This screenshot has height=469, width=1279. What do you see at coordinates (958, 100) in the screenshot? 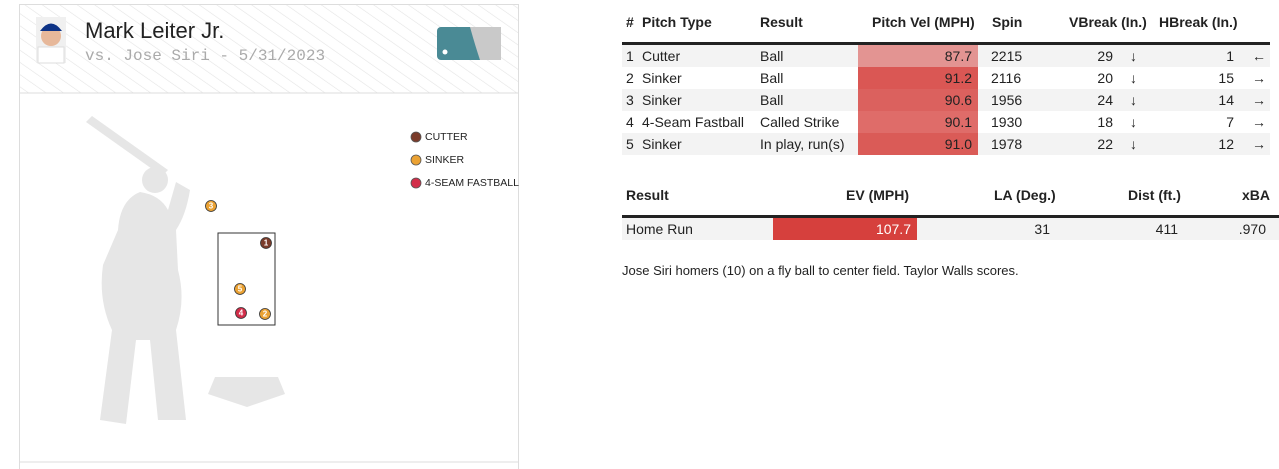
I see `pitch-velocity: 90.6` at bounding box center [958, 100].